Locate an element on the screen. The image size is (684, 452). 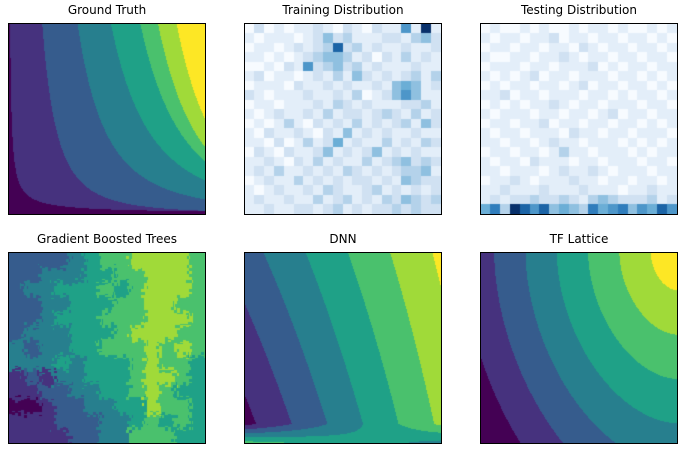
dnn-title: DNN is located at coordinates (343, 239).